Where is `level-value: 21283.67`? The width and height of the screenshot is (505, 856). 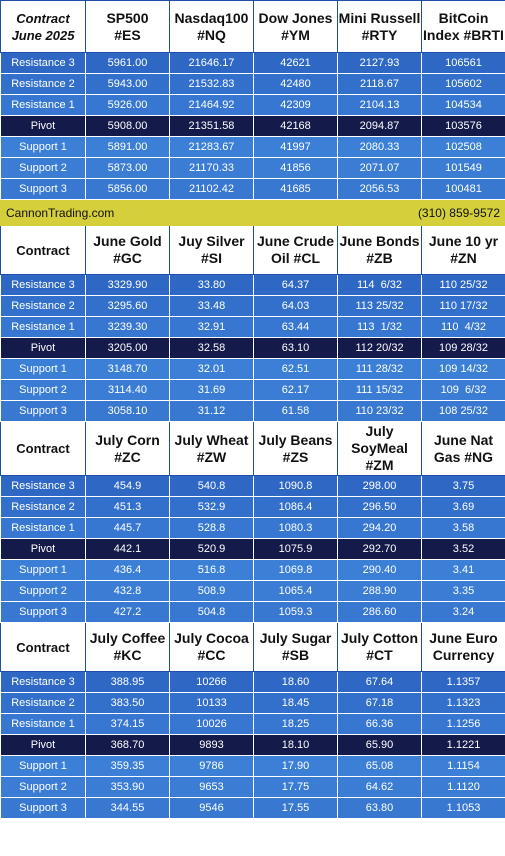
level-value: 21283.67 is located at coordinates (211, 147).